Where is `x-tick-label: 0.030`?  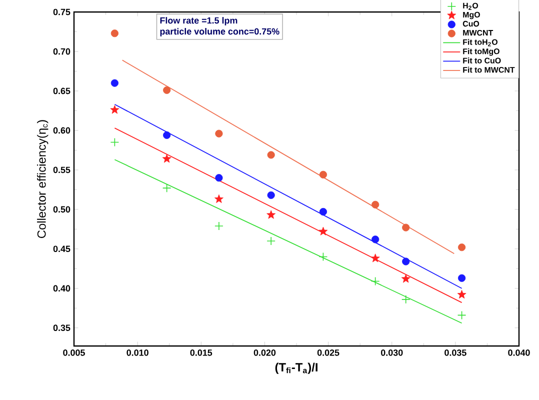
x-tick-label: 0.030 is located at coordinates (392, 353).